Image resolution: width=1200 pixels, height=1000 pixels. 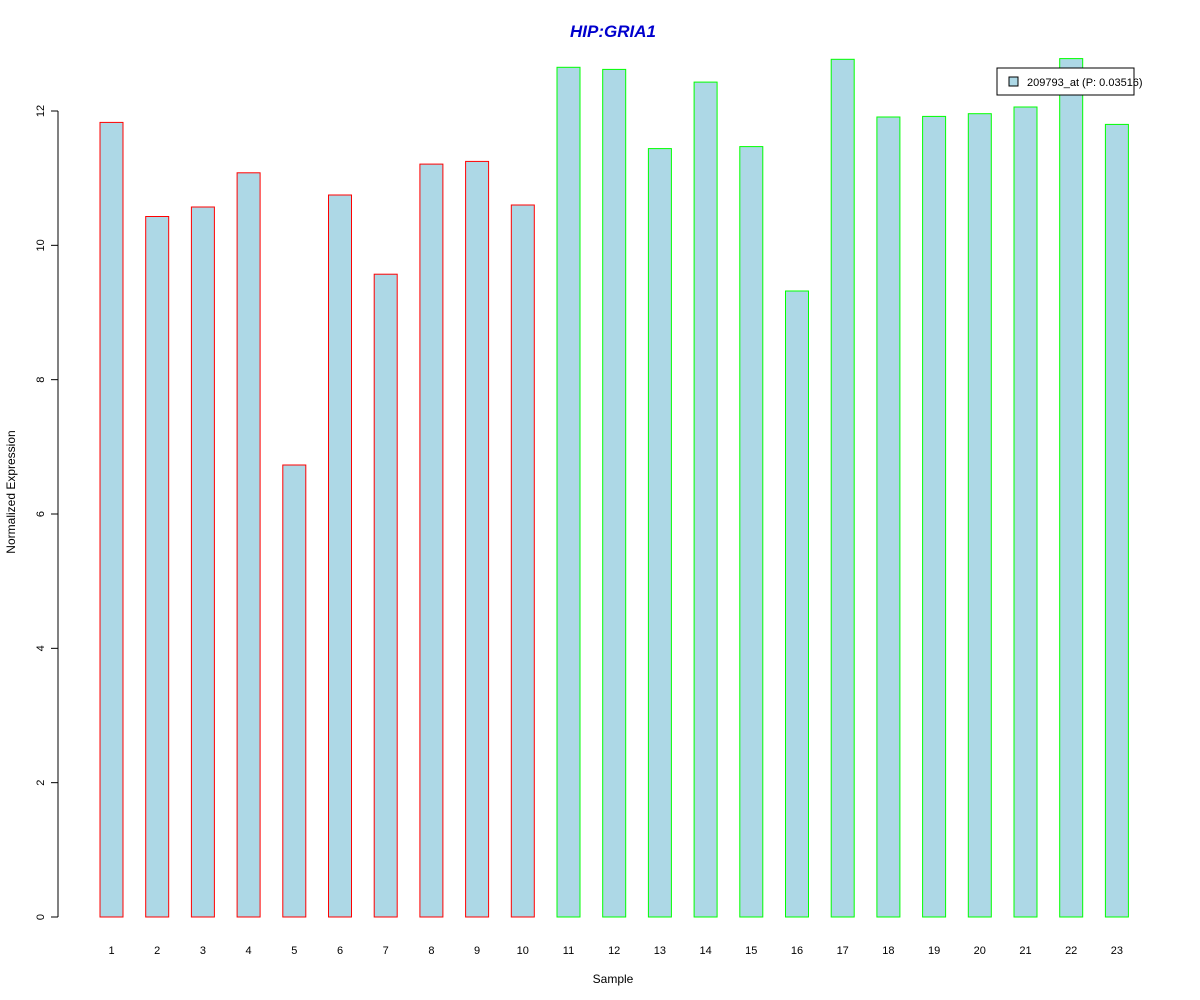 I want to click on y-tick-label: 8, so click(x=41, y=380).